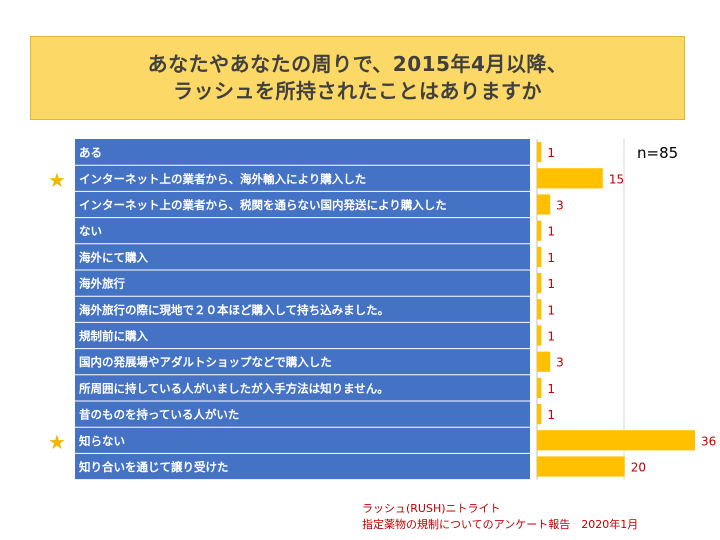 Image resolution: width=720 pixels, height=540 pixels. What do you see at coordinates (102, 284) in the screenshot?
I see `category-label: 海外旅行` at bounding box center [102, 284].